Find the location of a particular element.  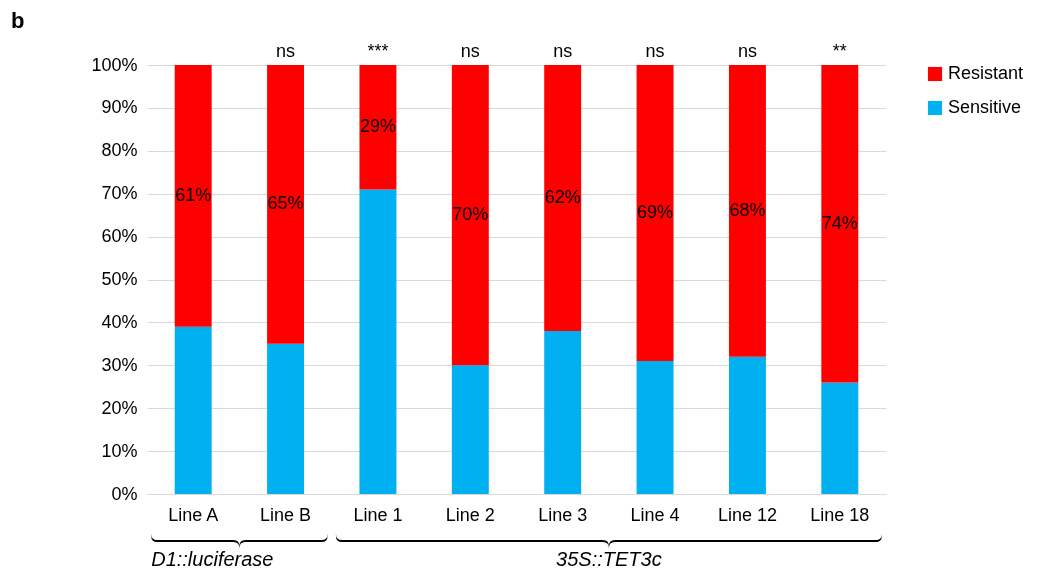

x-tick-label: Line 12 is located at coordinates (747, 514).